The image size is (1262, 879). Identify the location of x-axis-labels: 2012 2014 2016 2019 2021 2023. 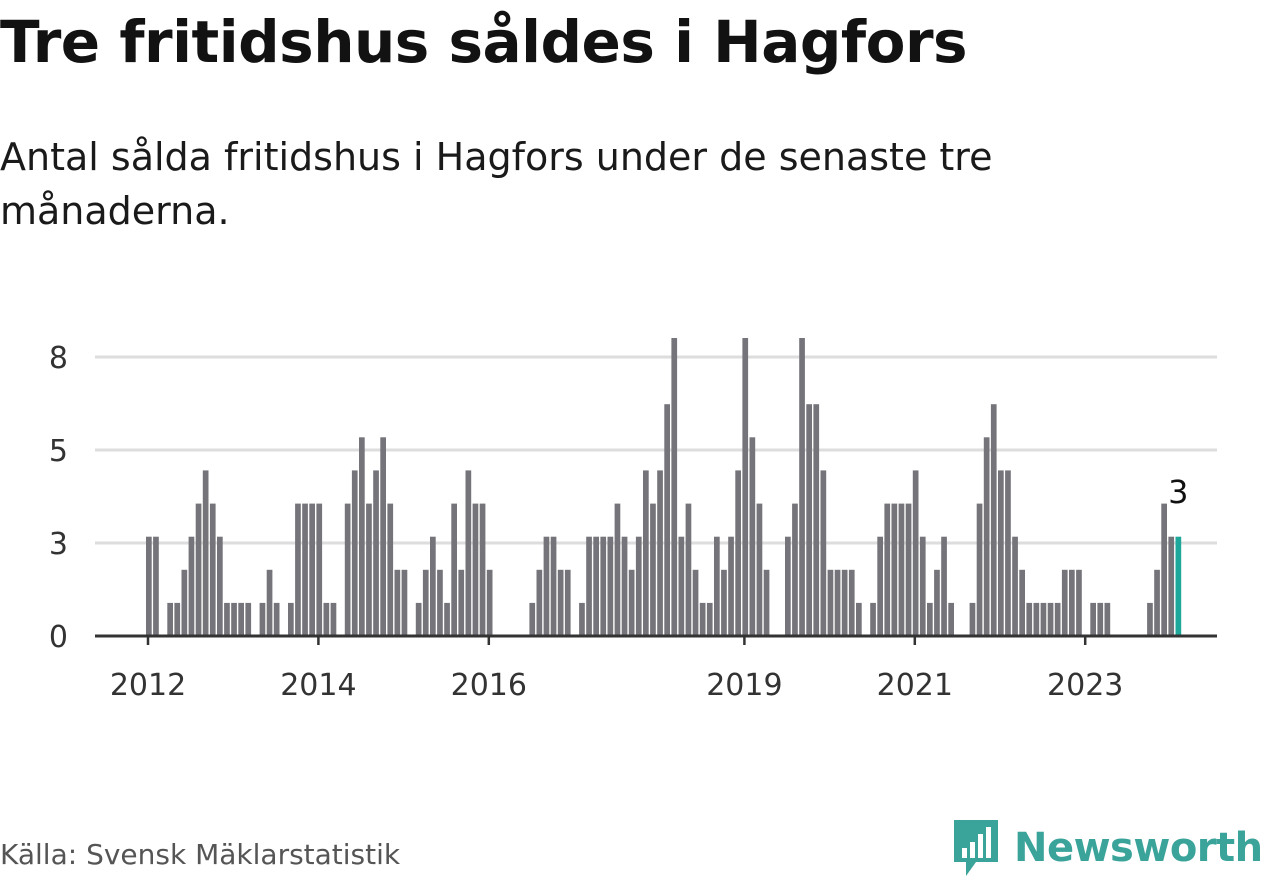
(617, 685).